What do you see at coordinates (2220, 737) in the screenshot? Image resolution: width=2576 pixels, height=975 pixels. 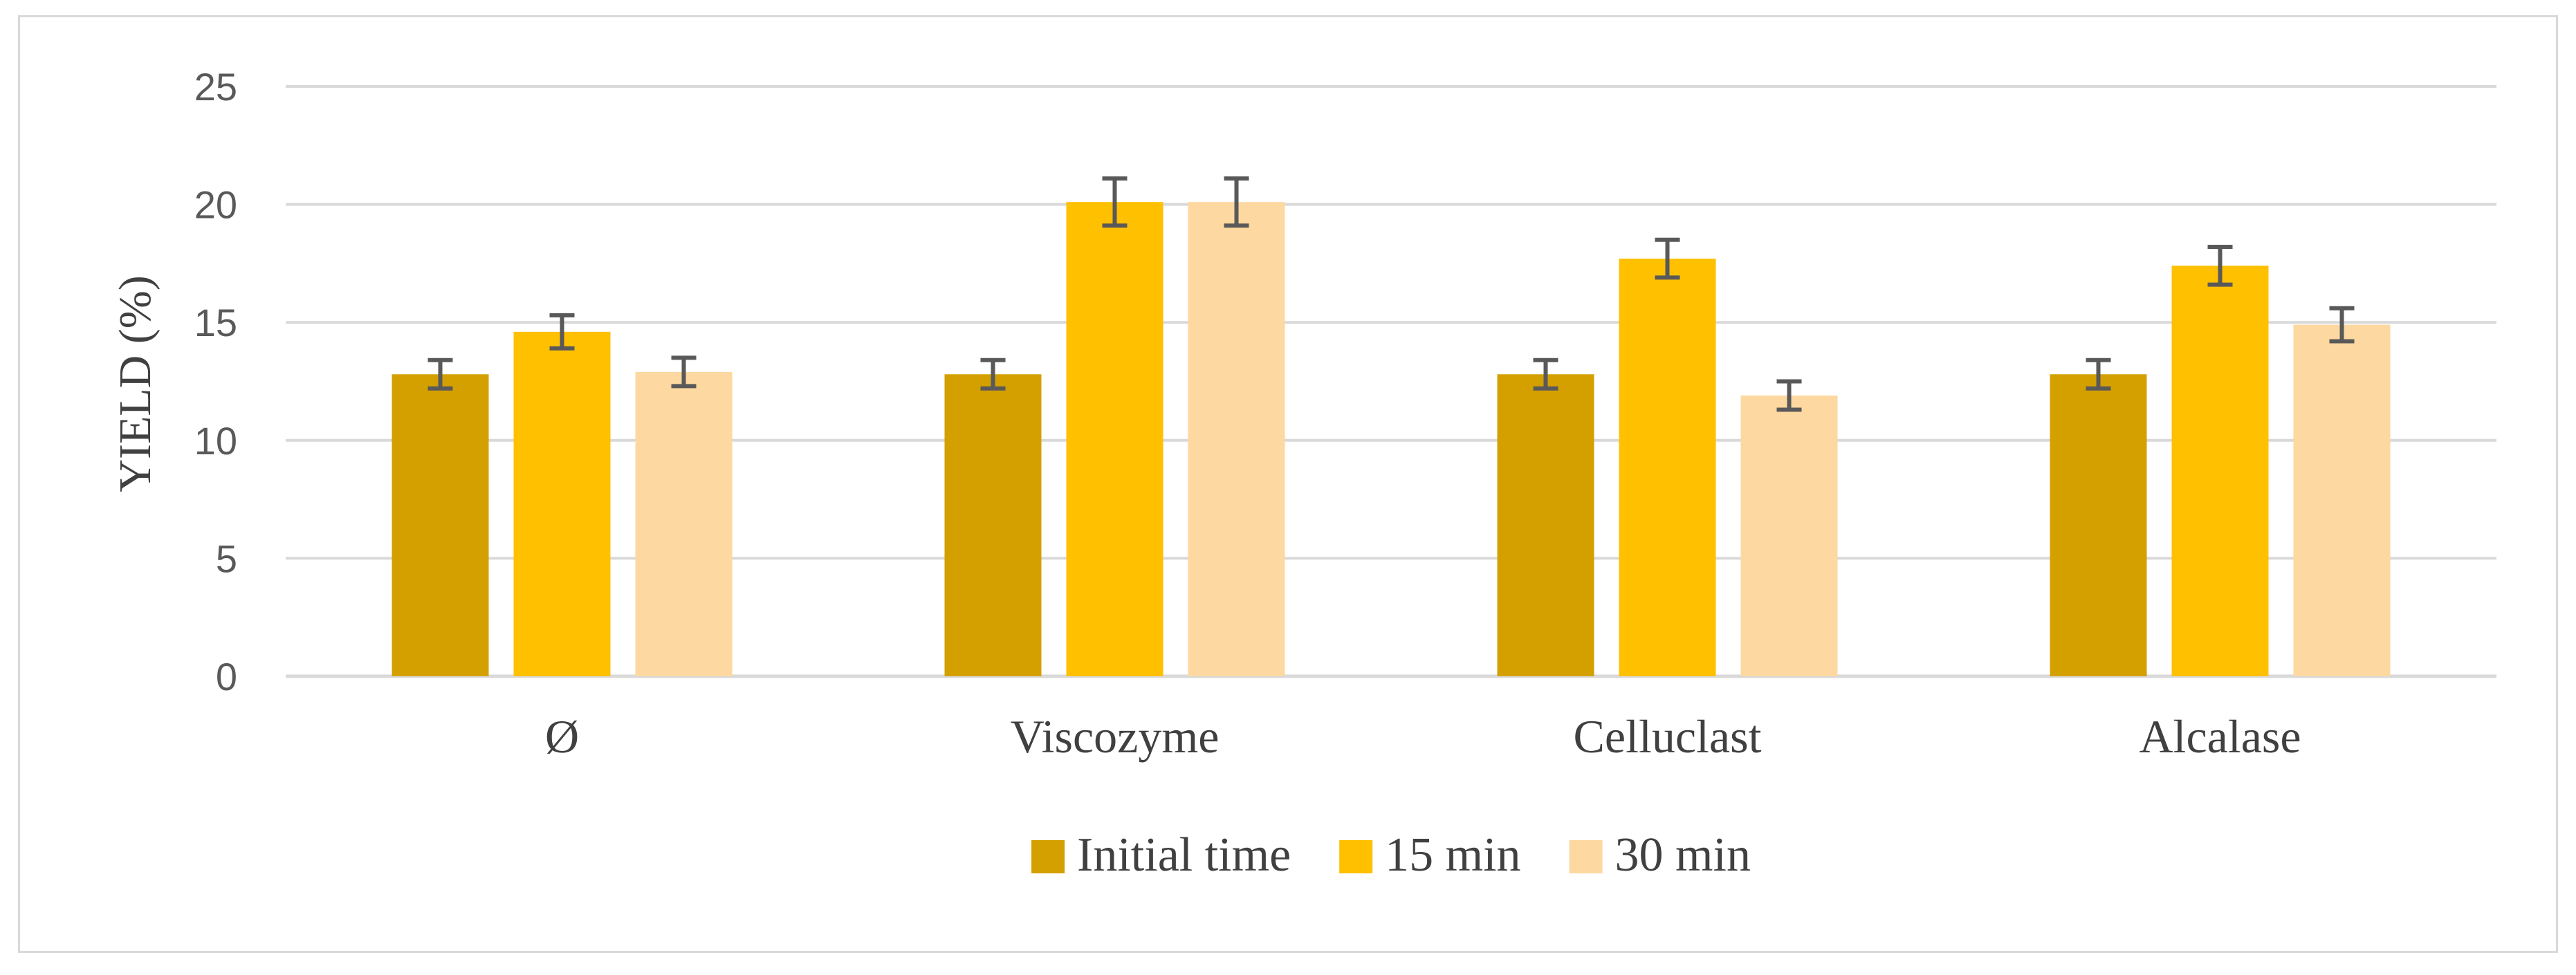 I see `x-category-label: Alcalase` at bounding box center [2220, 737].